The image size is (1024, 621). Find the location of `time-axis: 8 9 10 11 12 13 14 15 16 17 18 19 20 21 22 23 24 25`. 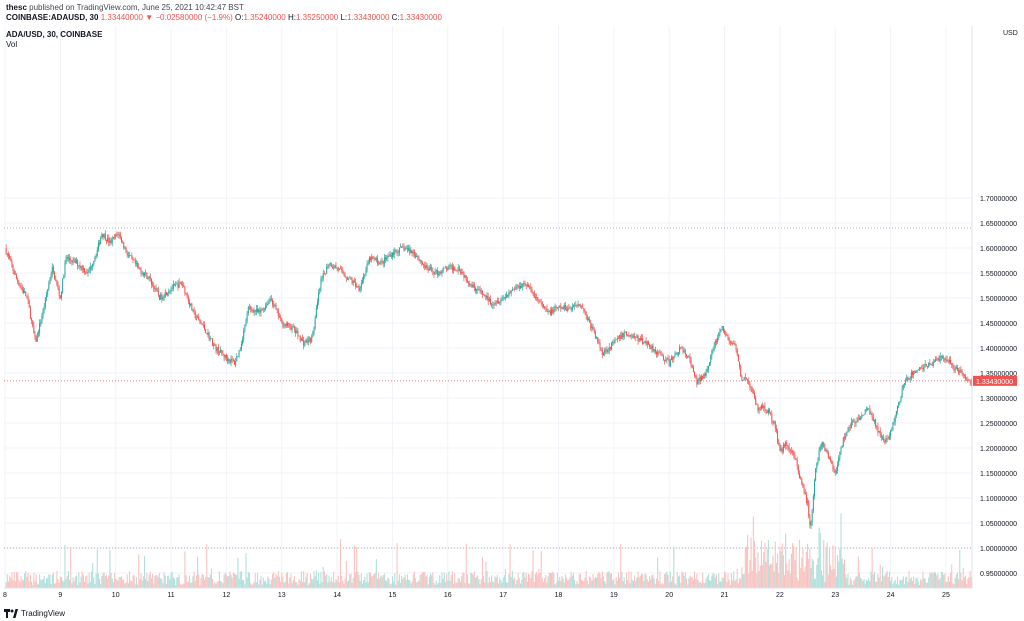

time-axis: 8 9 10 11 12 13 14 15 16 17 18 19 20 21 22 23 24 25 is located at coordinates (487, 593).